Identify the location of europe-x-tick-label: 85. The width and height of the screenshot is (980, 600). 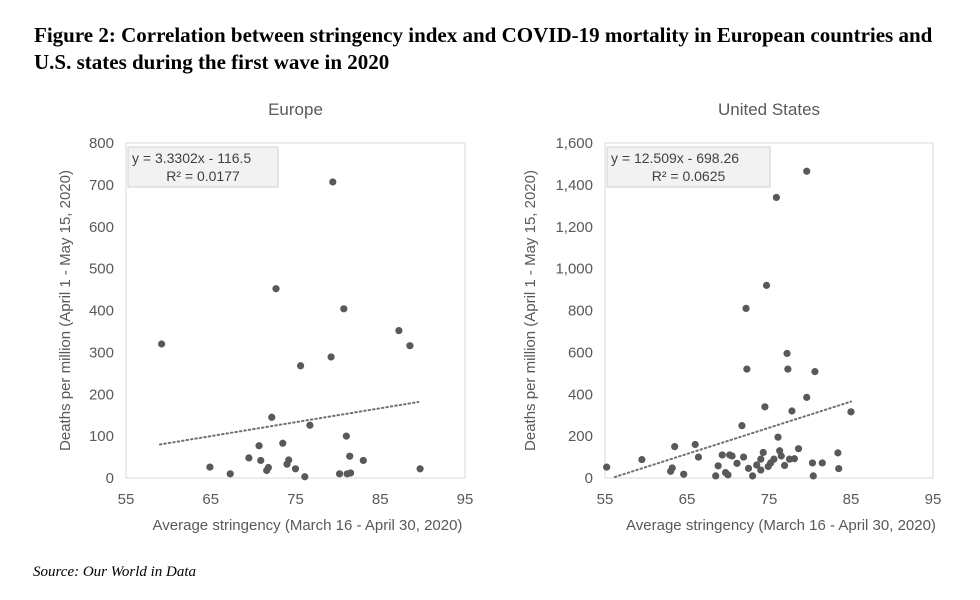
(380, 499).